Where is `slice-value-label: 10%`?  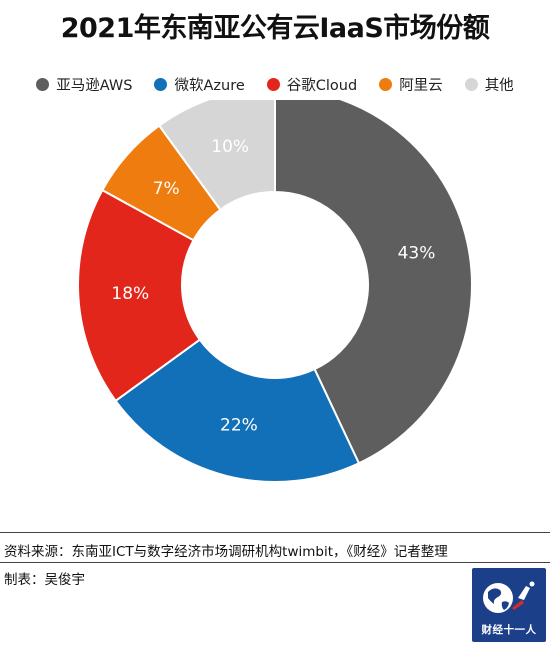 slice-value-label: 10% is located at coordinates (230, 147).